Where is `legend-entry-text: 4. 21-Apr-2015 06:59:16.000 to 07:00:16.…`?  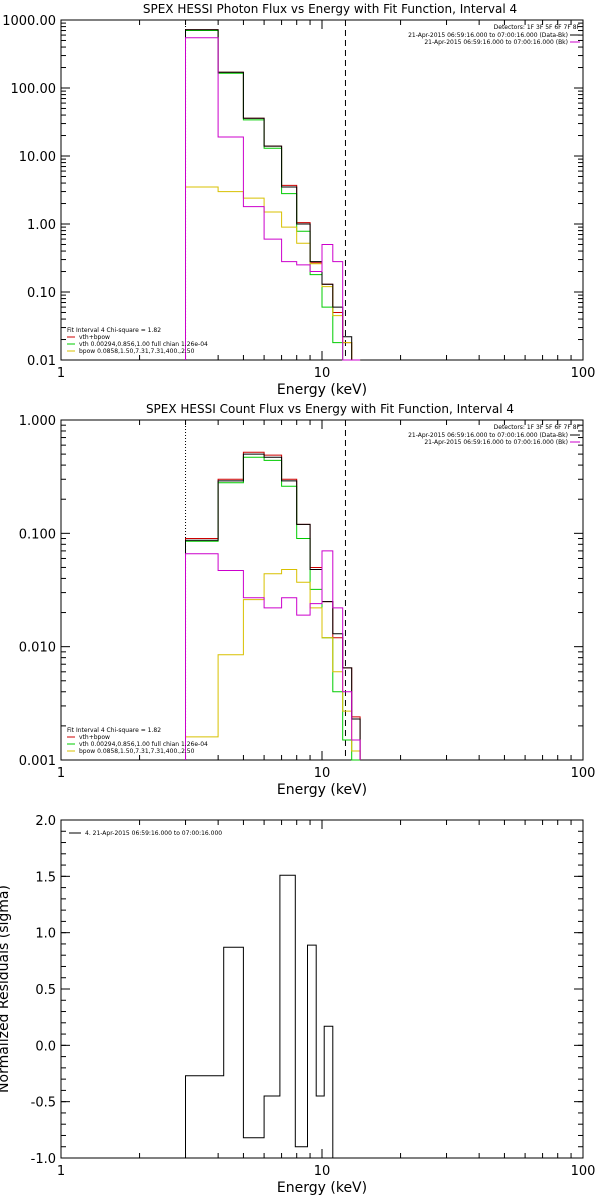 legend-entry-text: 4. 21-Apr-2015 06:59:16.000 to 07:00:16.… is located at coordinates (153, 833).